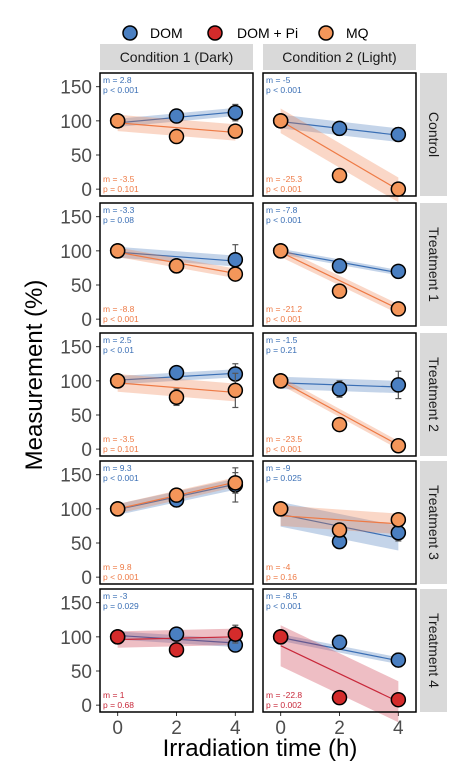 The width and height of the screenshot is (474, 768). Describe the element at coordinates (284, 309) in the screenshot. I see `stat-slope-mq: m = -21.2` at that location.